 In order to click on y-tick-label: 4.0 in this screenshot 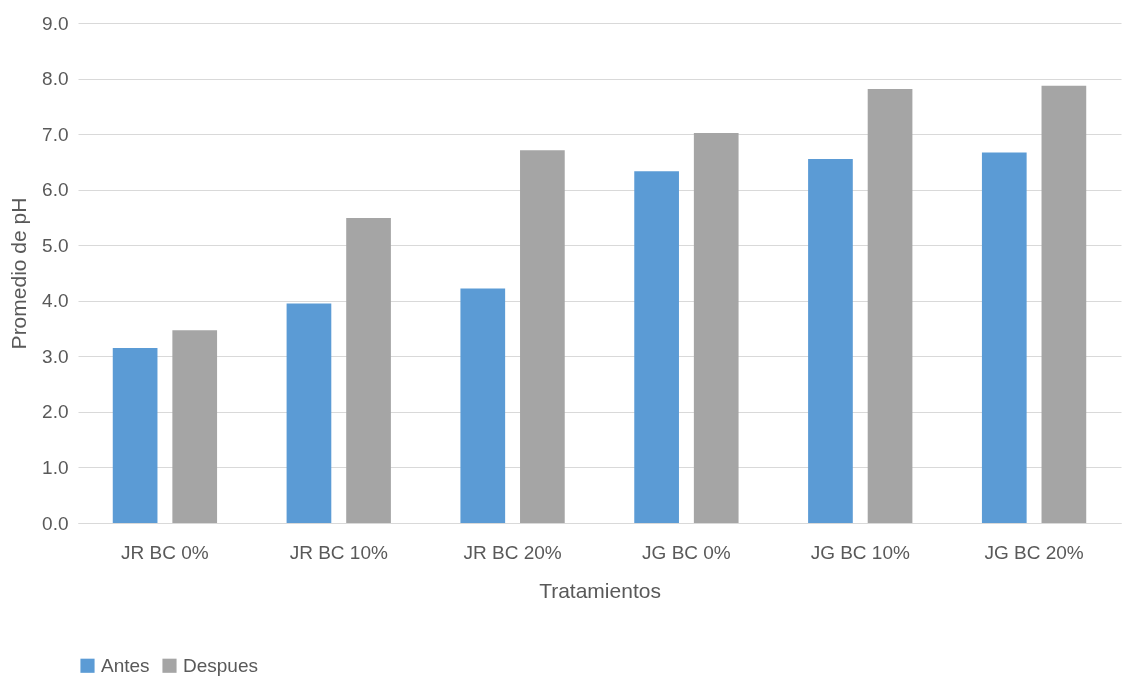, I will do `click(55, 301)`.